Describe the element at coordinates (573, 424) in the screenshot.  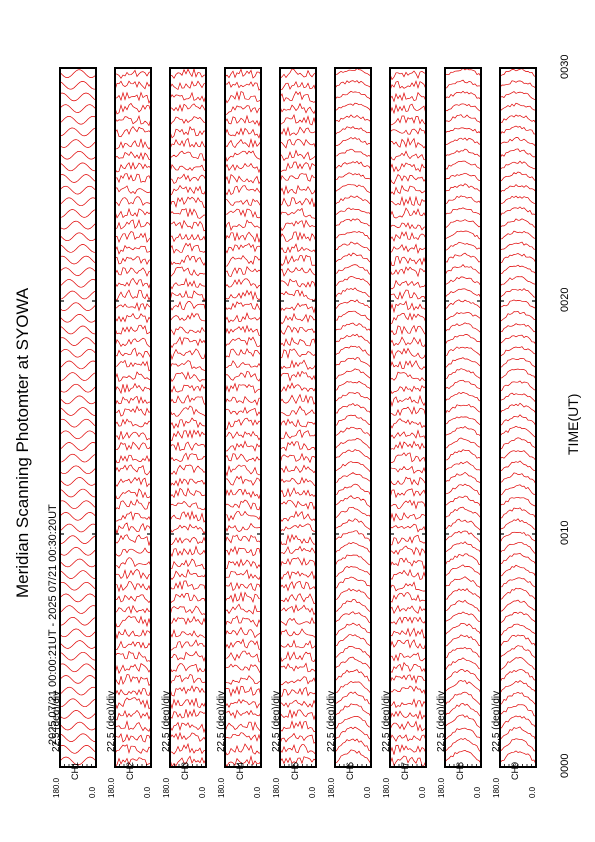
I see `x-axis-label: TIME(UT)` at that location.